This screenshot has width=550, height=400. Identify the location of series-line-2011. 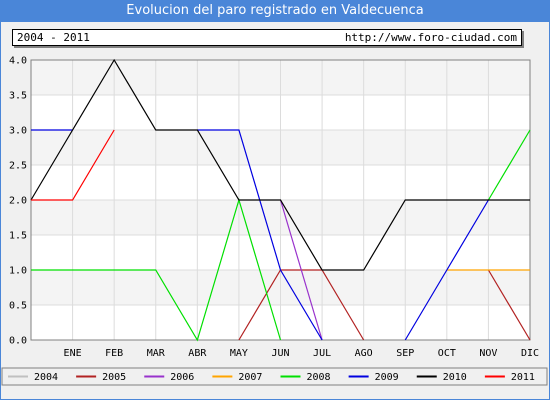
(73, 165).